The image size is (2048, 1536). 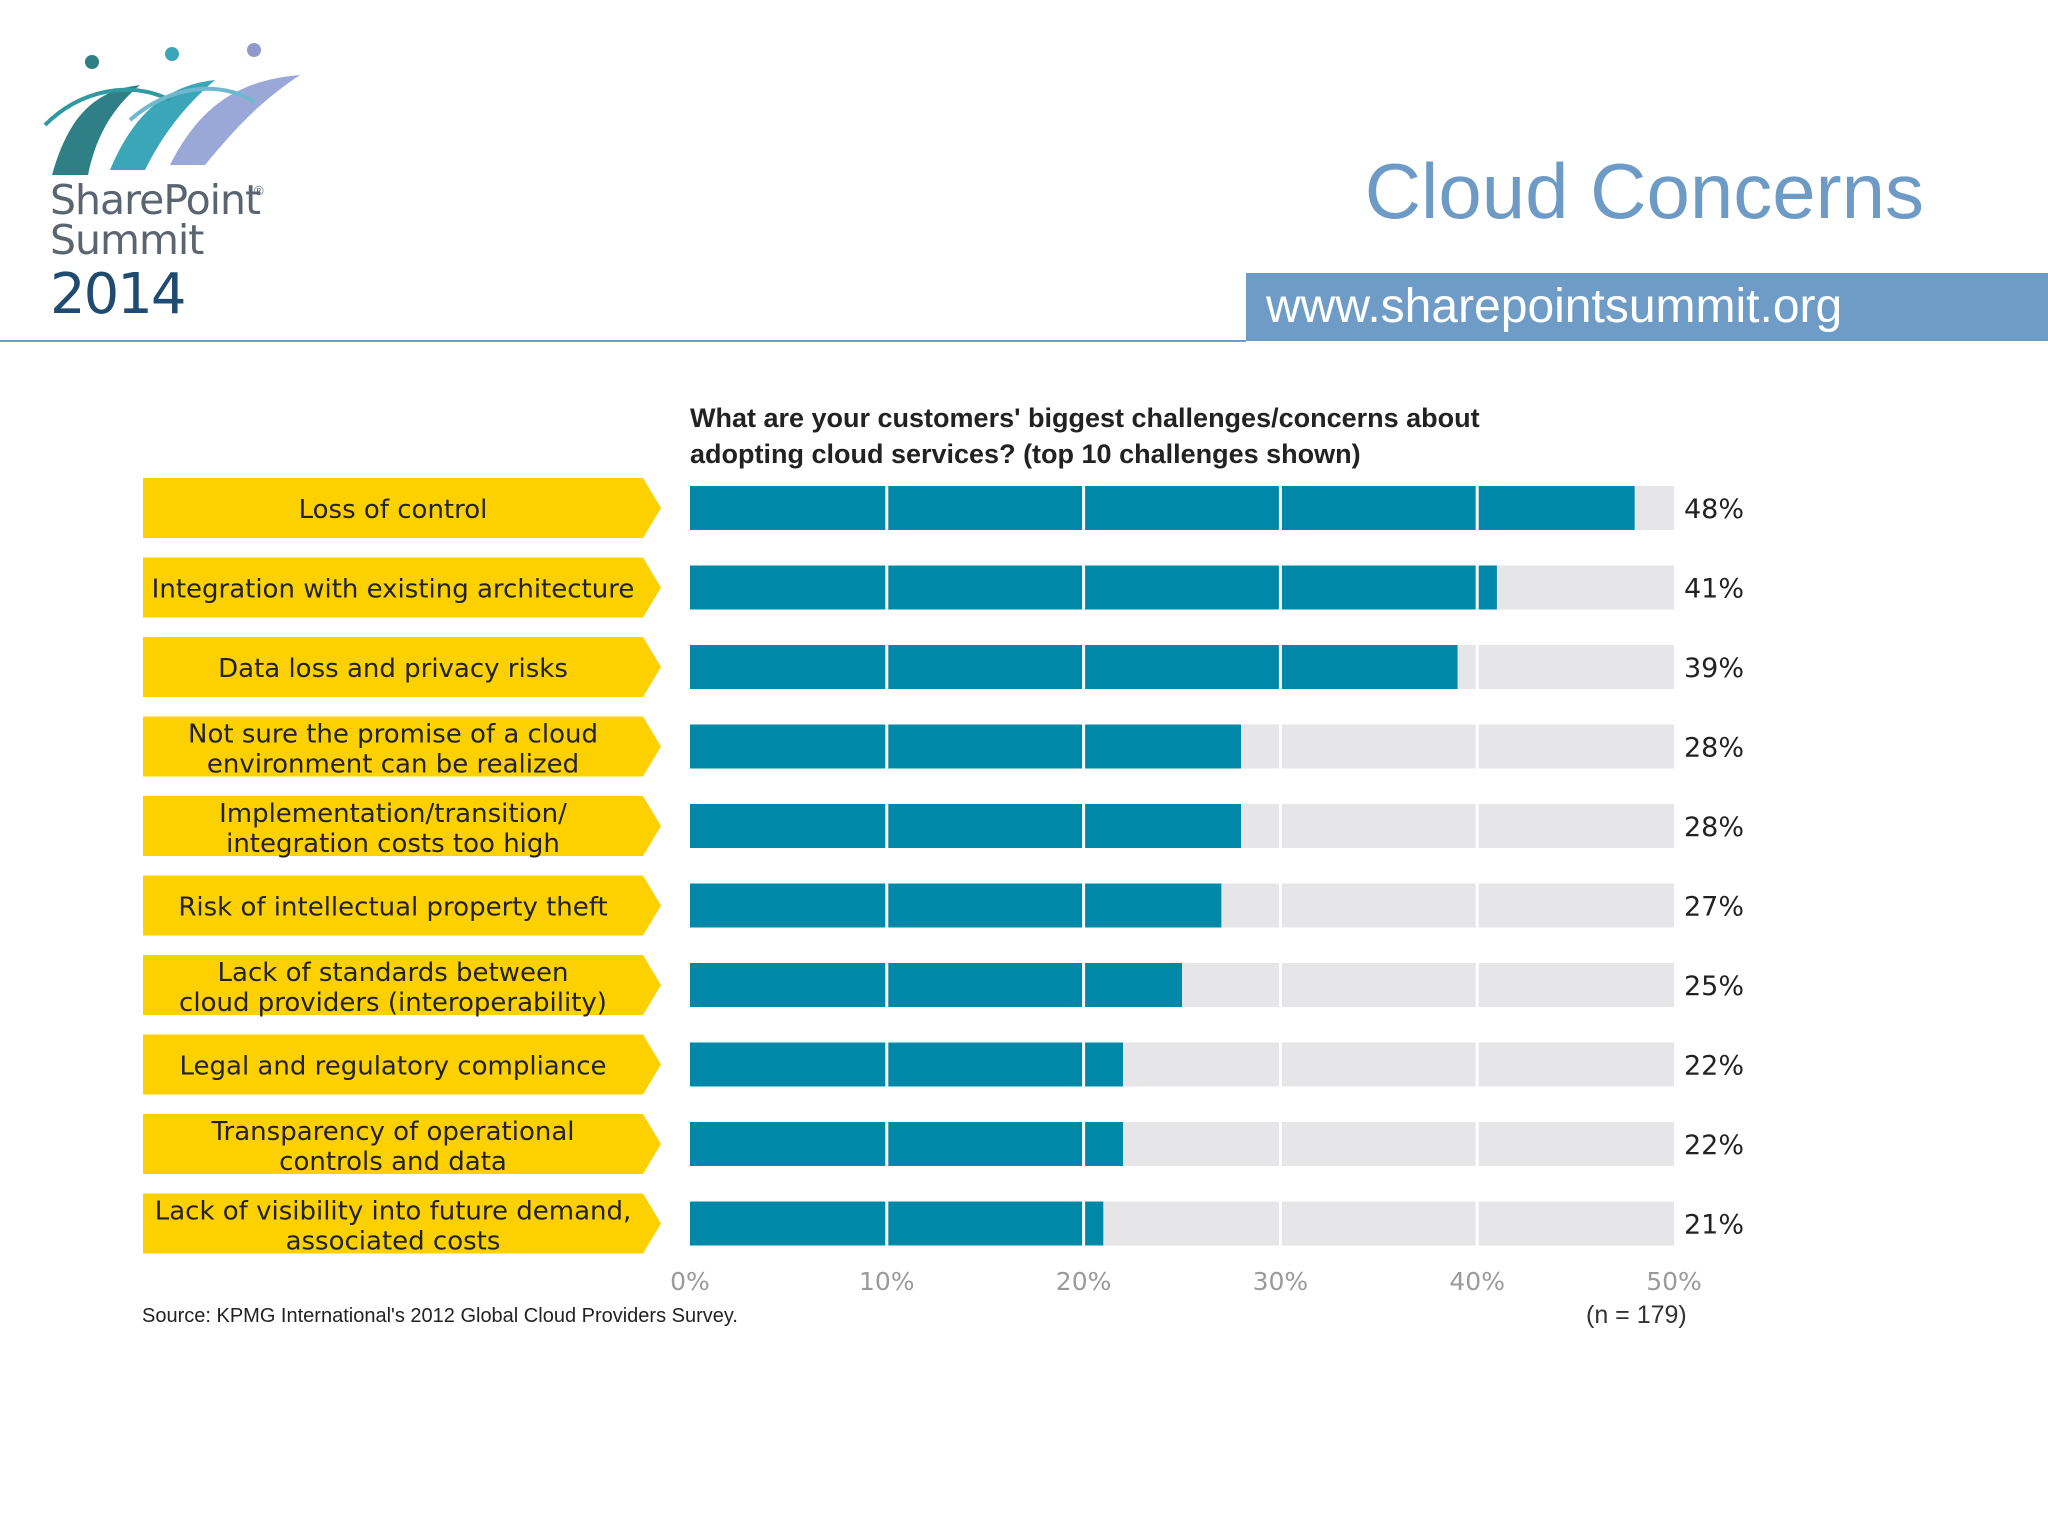 What do you see at coordinates (392, 1067) in the screenshot?
I see `category-label: Legal and regulatory compliance` at bounding box center [392, 1067].